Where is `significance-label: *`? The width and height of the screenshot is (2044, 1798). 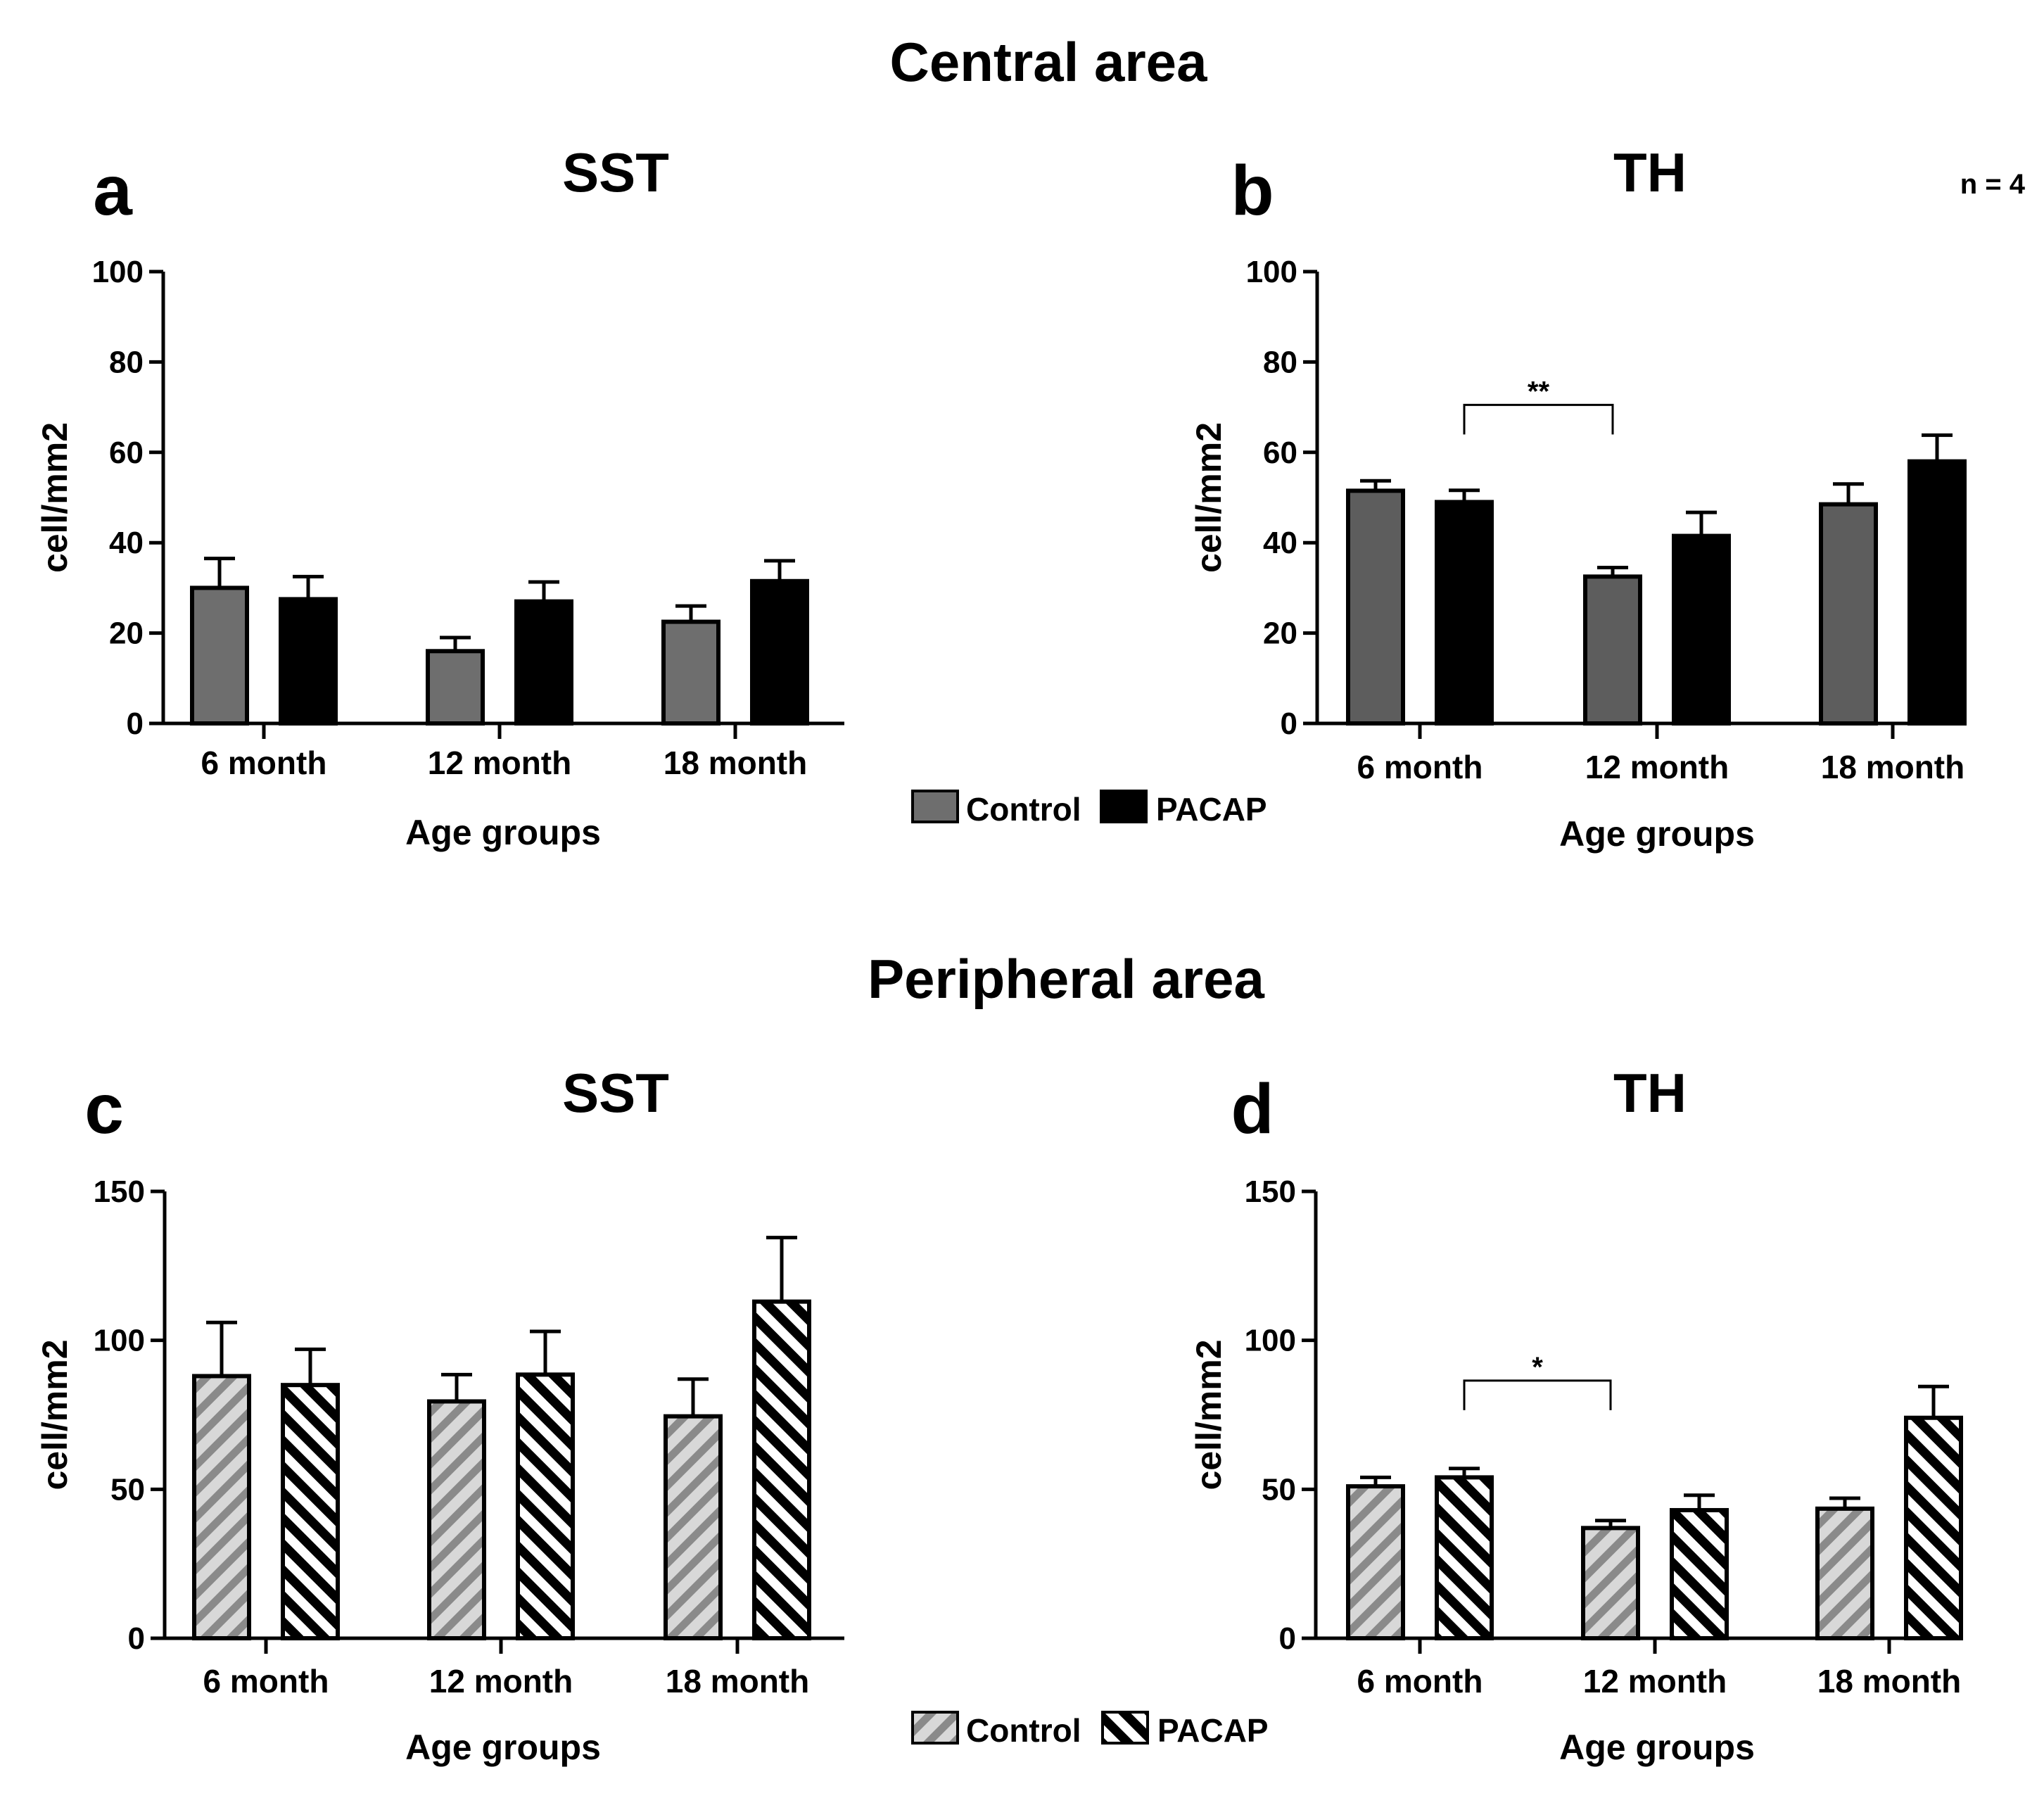
significance-label: * is located at coordinates (1537, 1367).